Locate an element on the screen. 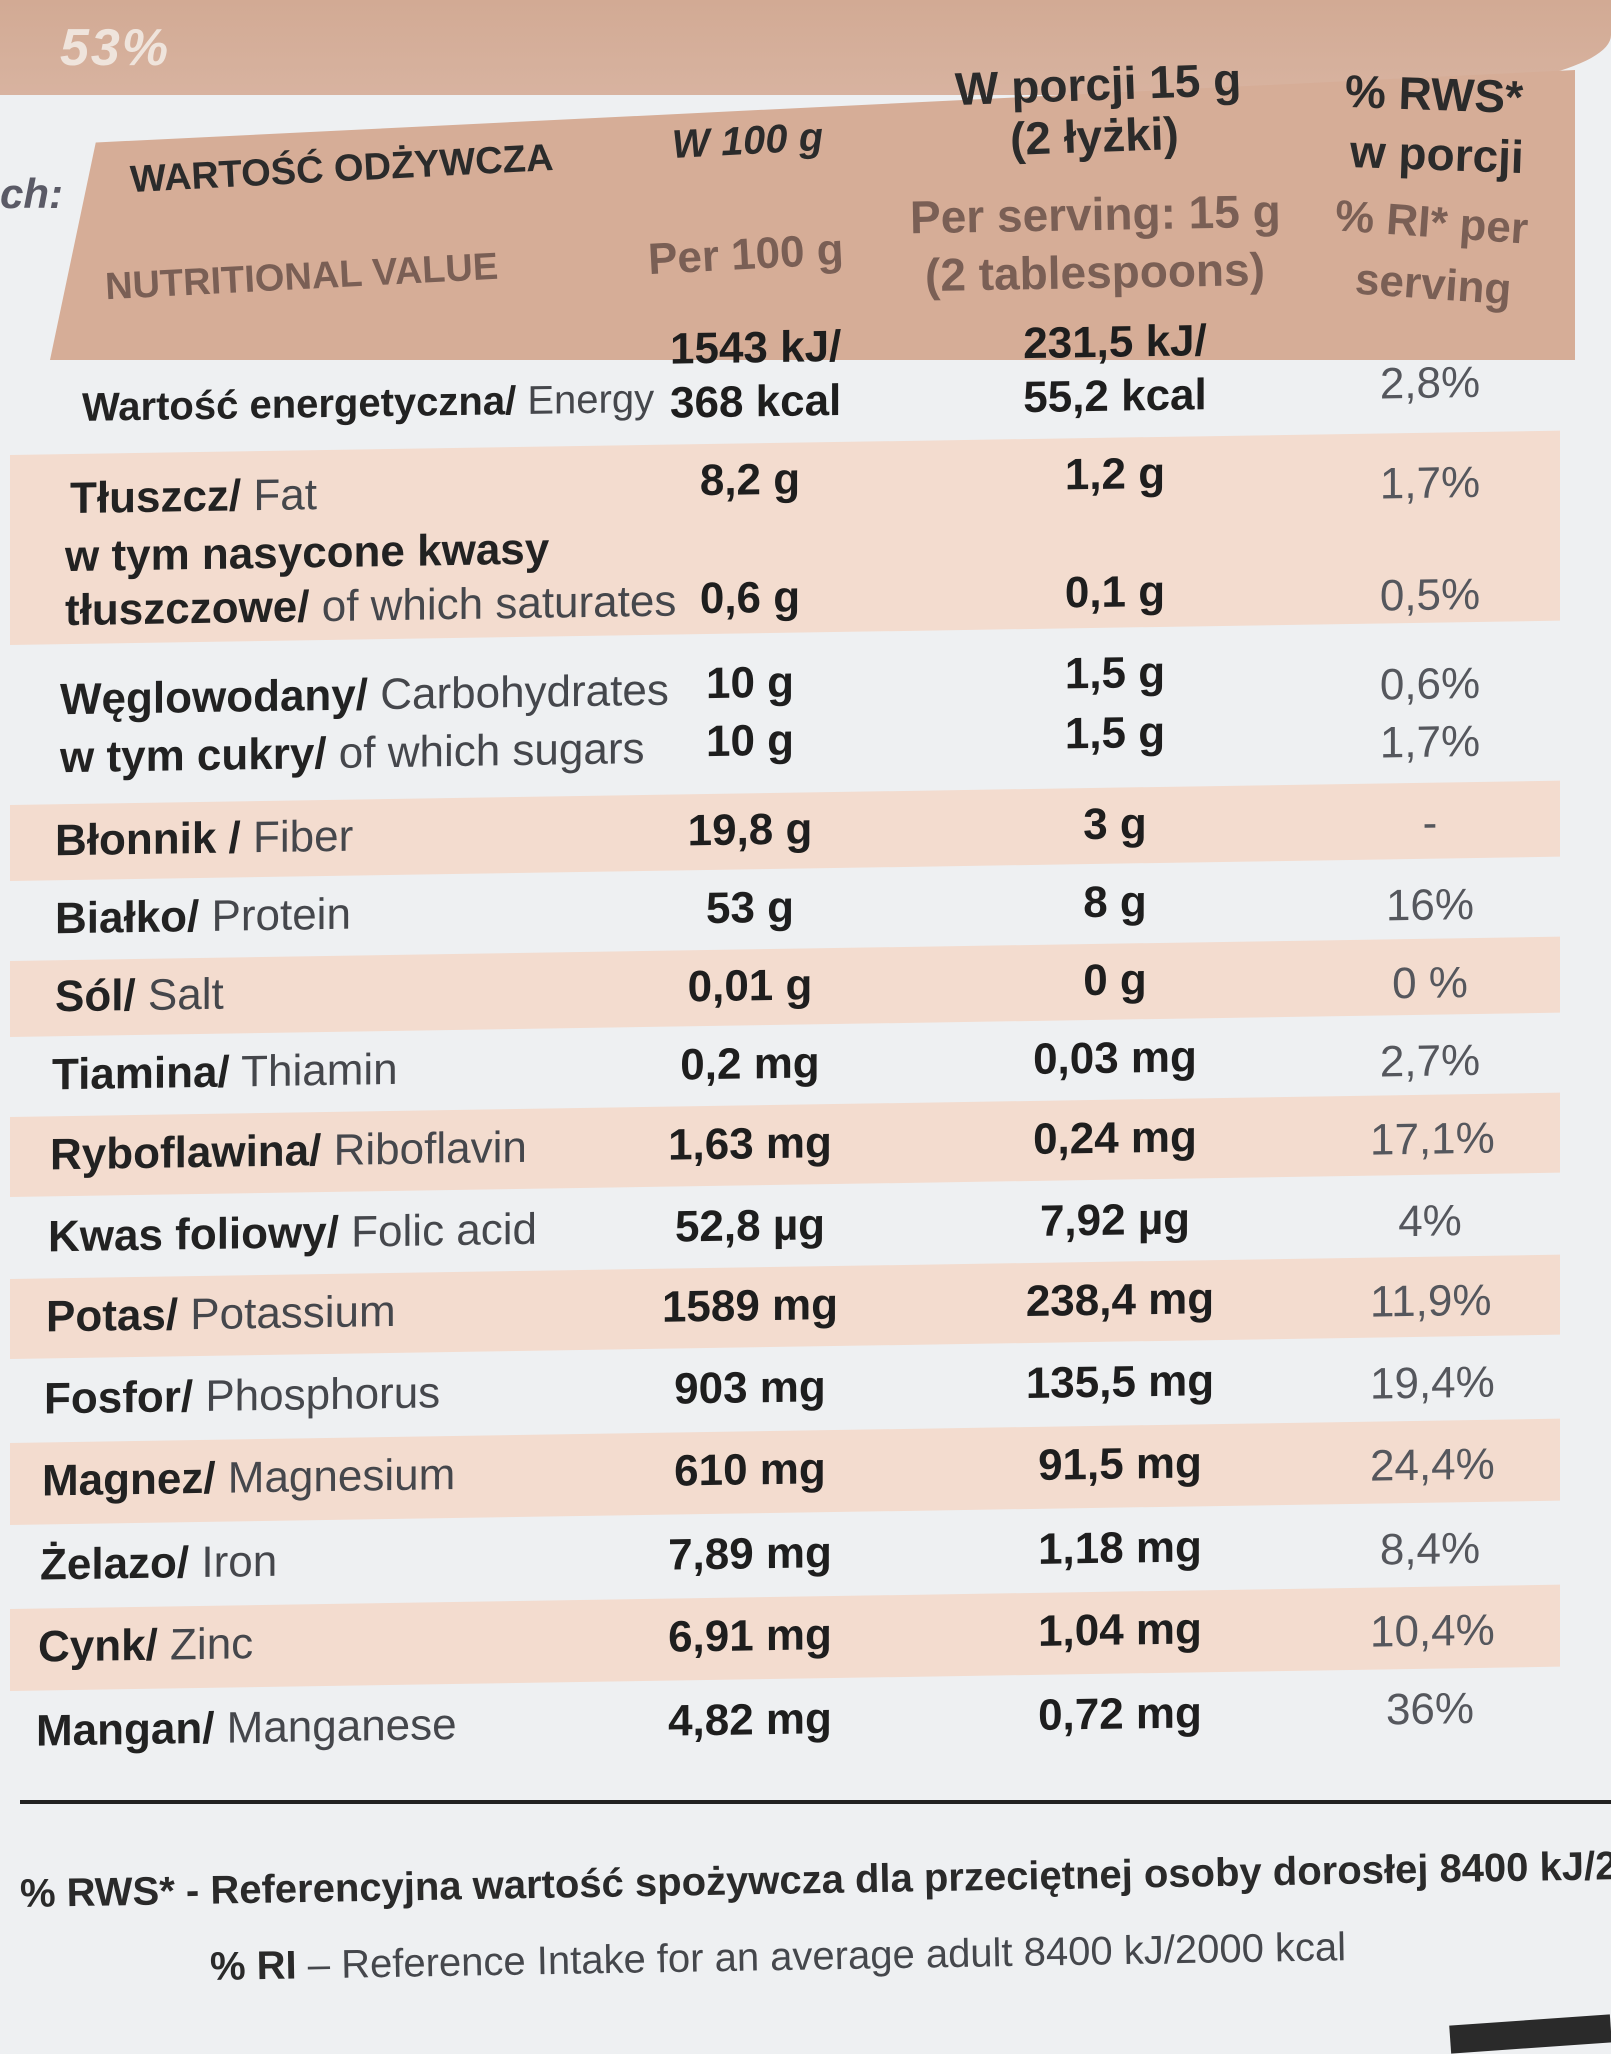 The width and height of the screenshot is (1611, 2054). value-per-100g: 19,8 g is located at coordinates (750, 830).